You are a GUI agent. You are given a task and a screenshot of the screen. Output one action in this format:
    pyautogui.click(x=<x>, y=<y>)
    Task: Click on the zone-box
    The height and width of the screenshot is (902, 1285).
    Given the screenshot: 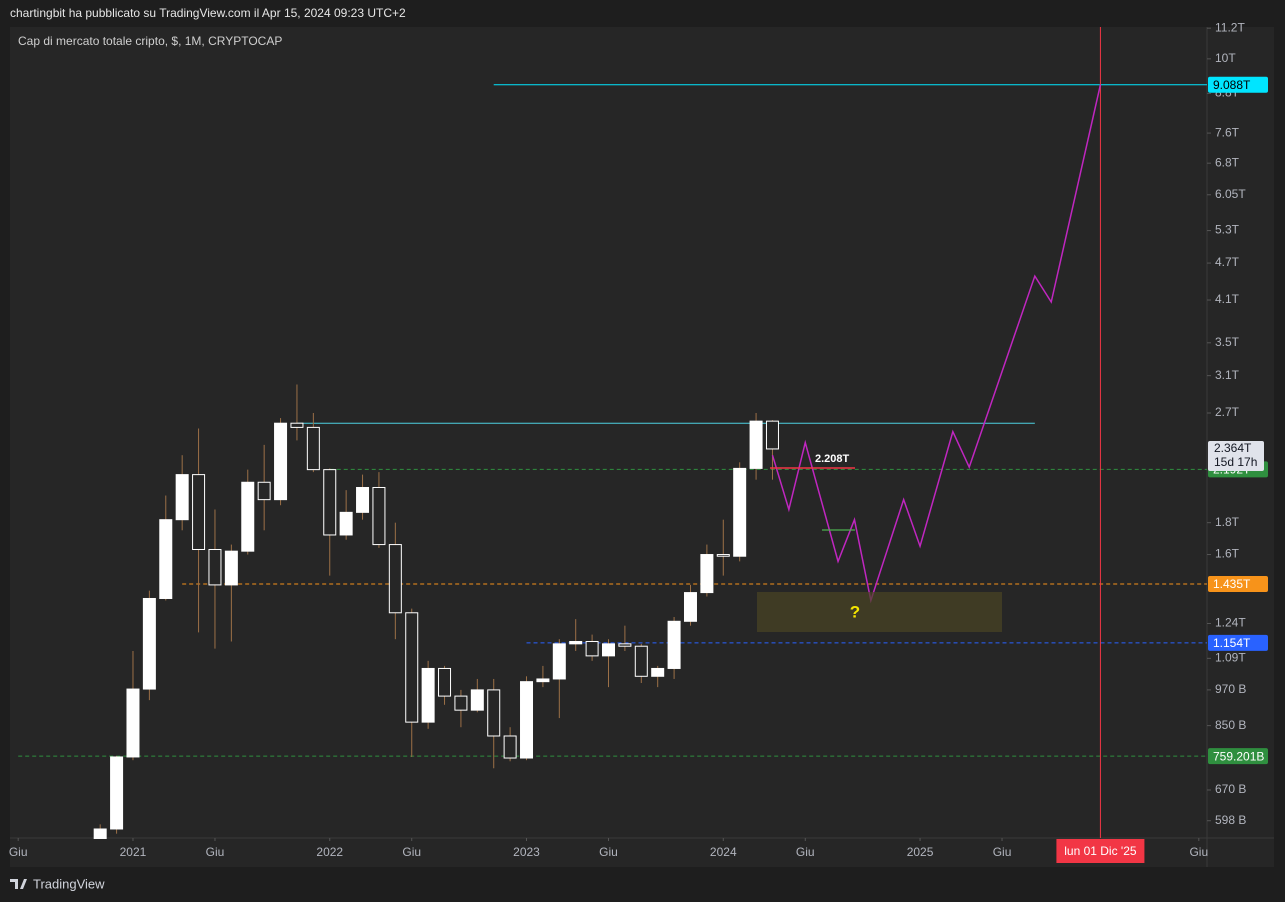 What is the action you would take?
    pyautogui.click(x=879, y=612)
    